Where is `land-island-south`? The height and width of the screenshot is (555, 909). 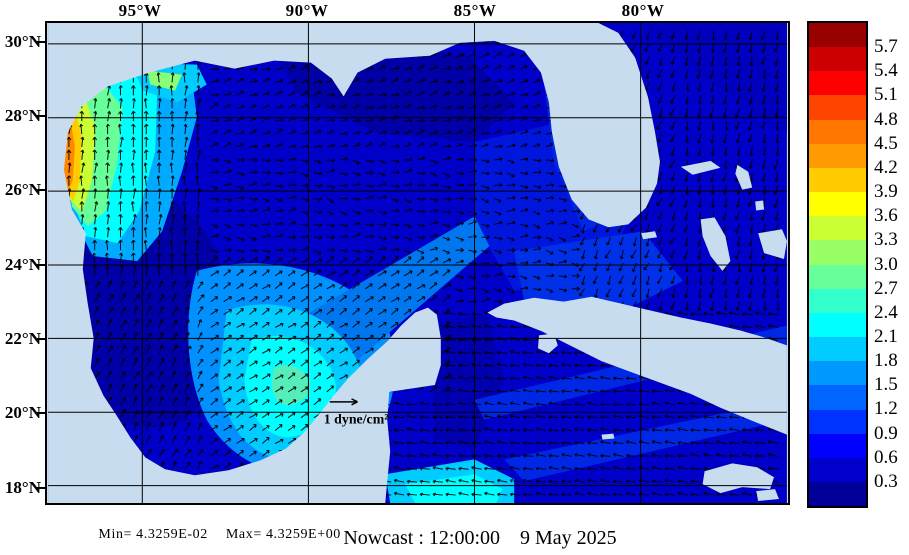
land-island-south is located at coordinates (767, 495).